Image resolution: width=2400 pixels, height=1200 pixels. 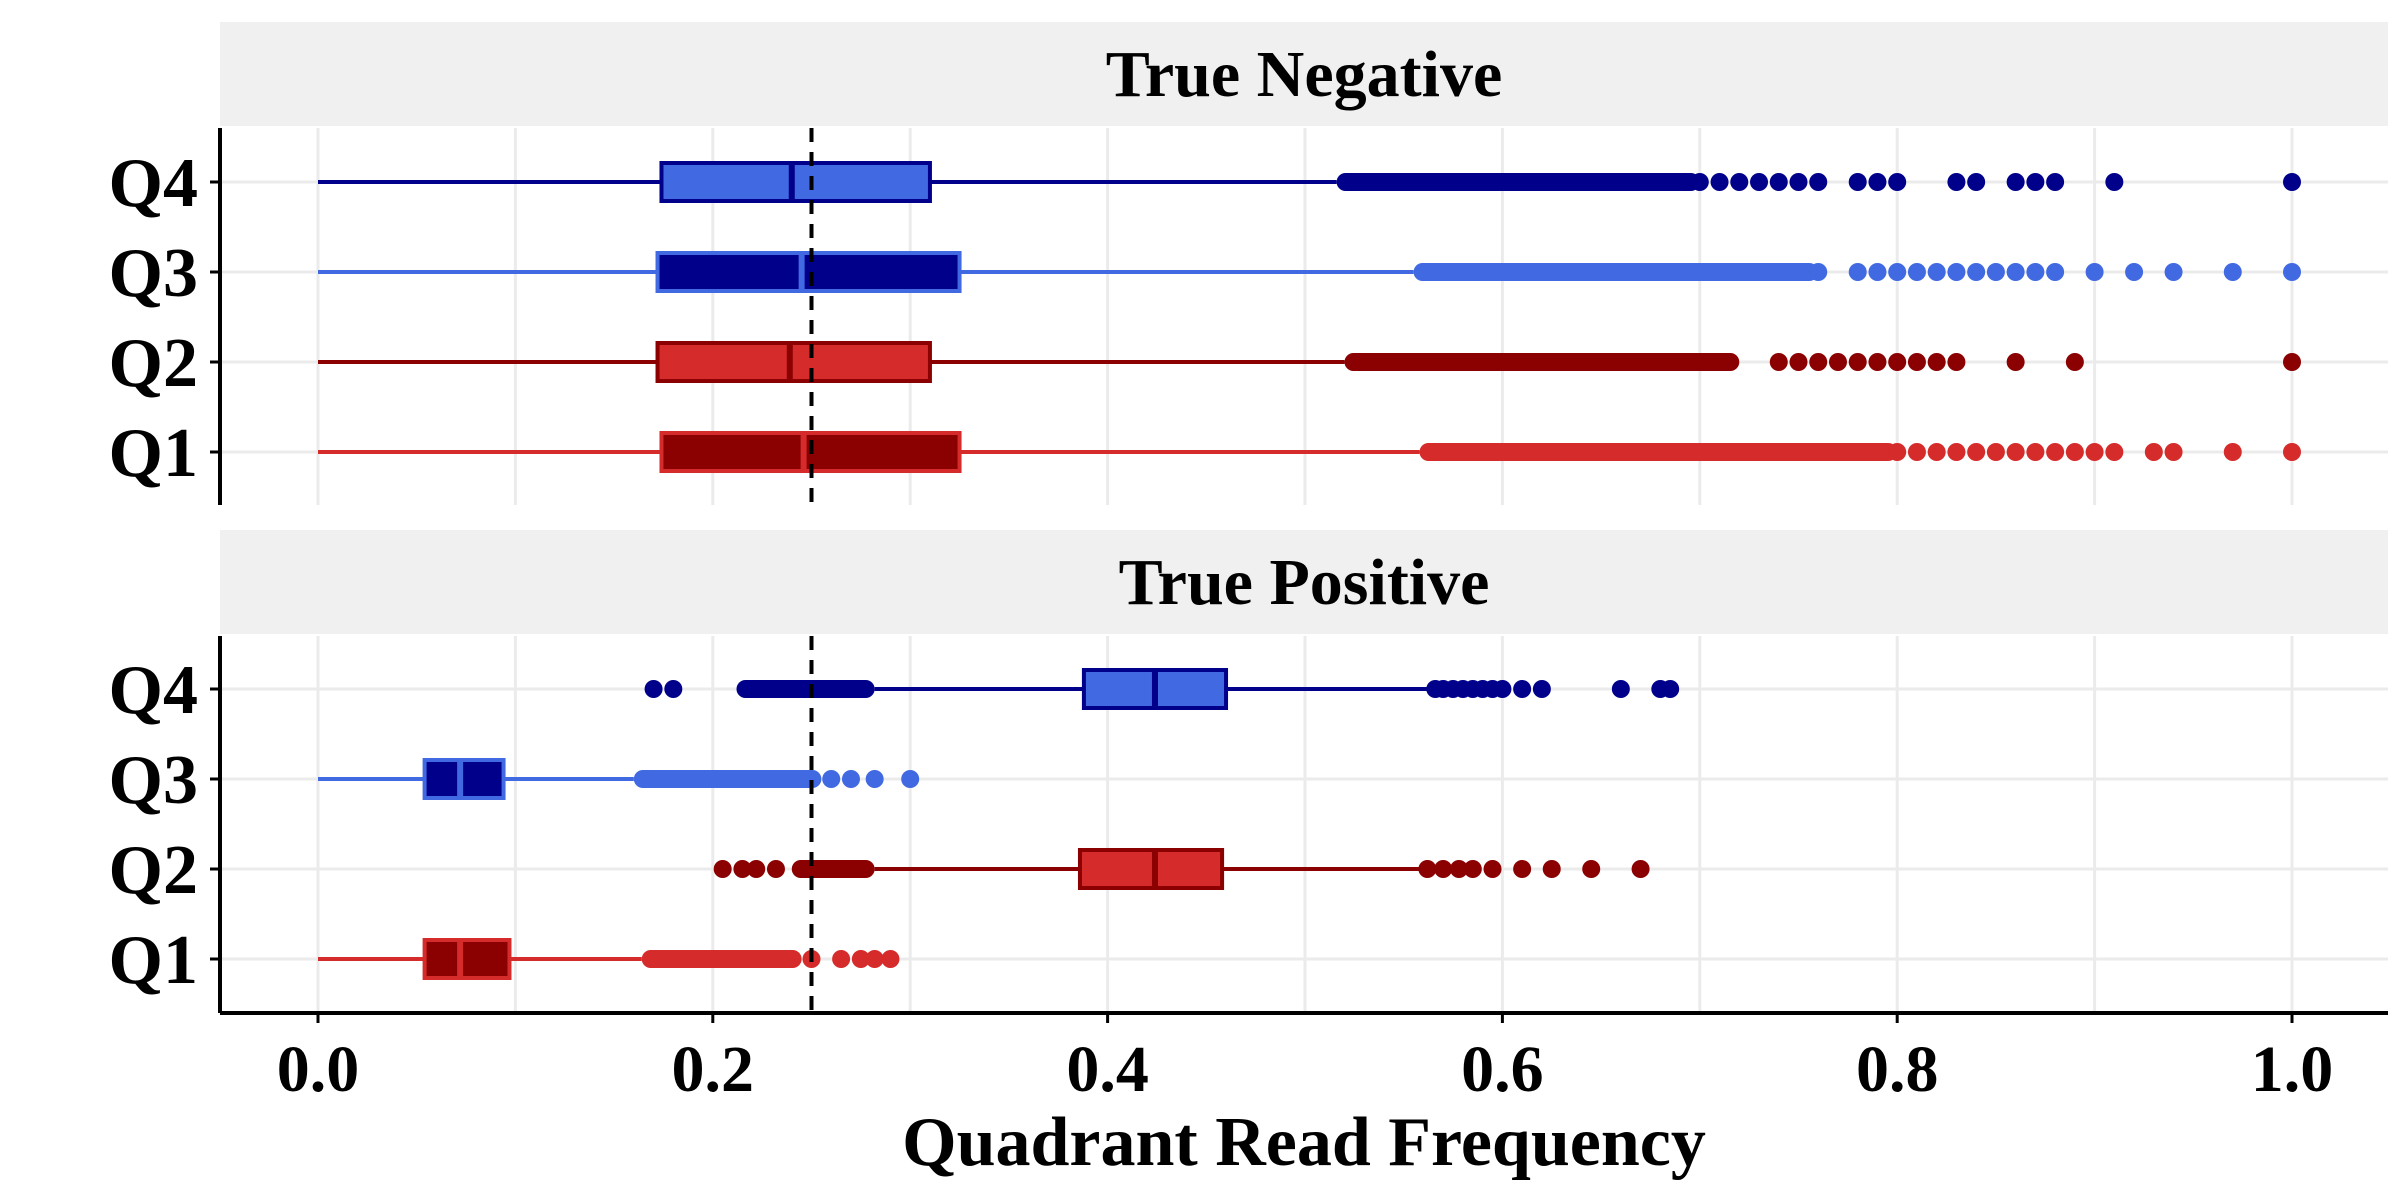 What do you see at coordinates (153, 453) in the screenshot?
I see `y-tick-label: Q1` at bounding box center [153, 453].